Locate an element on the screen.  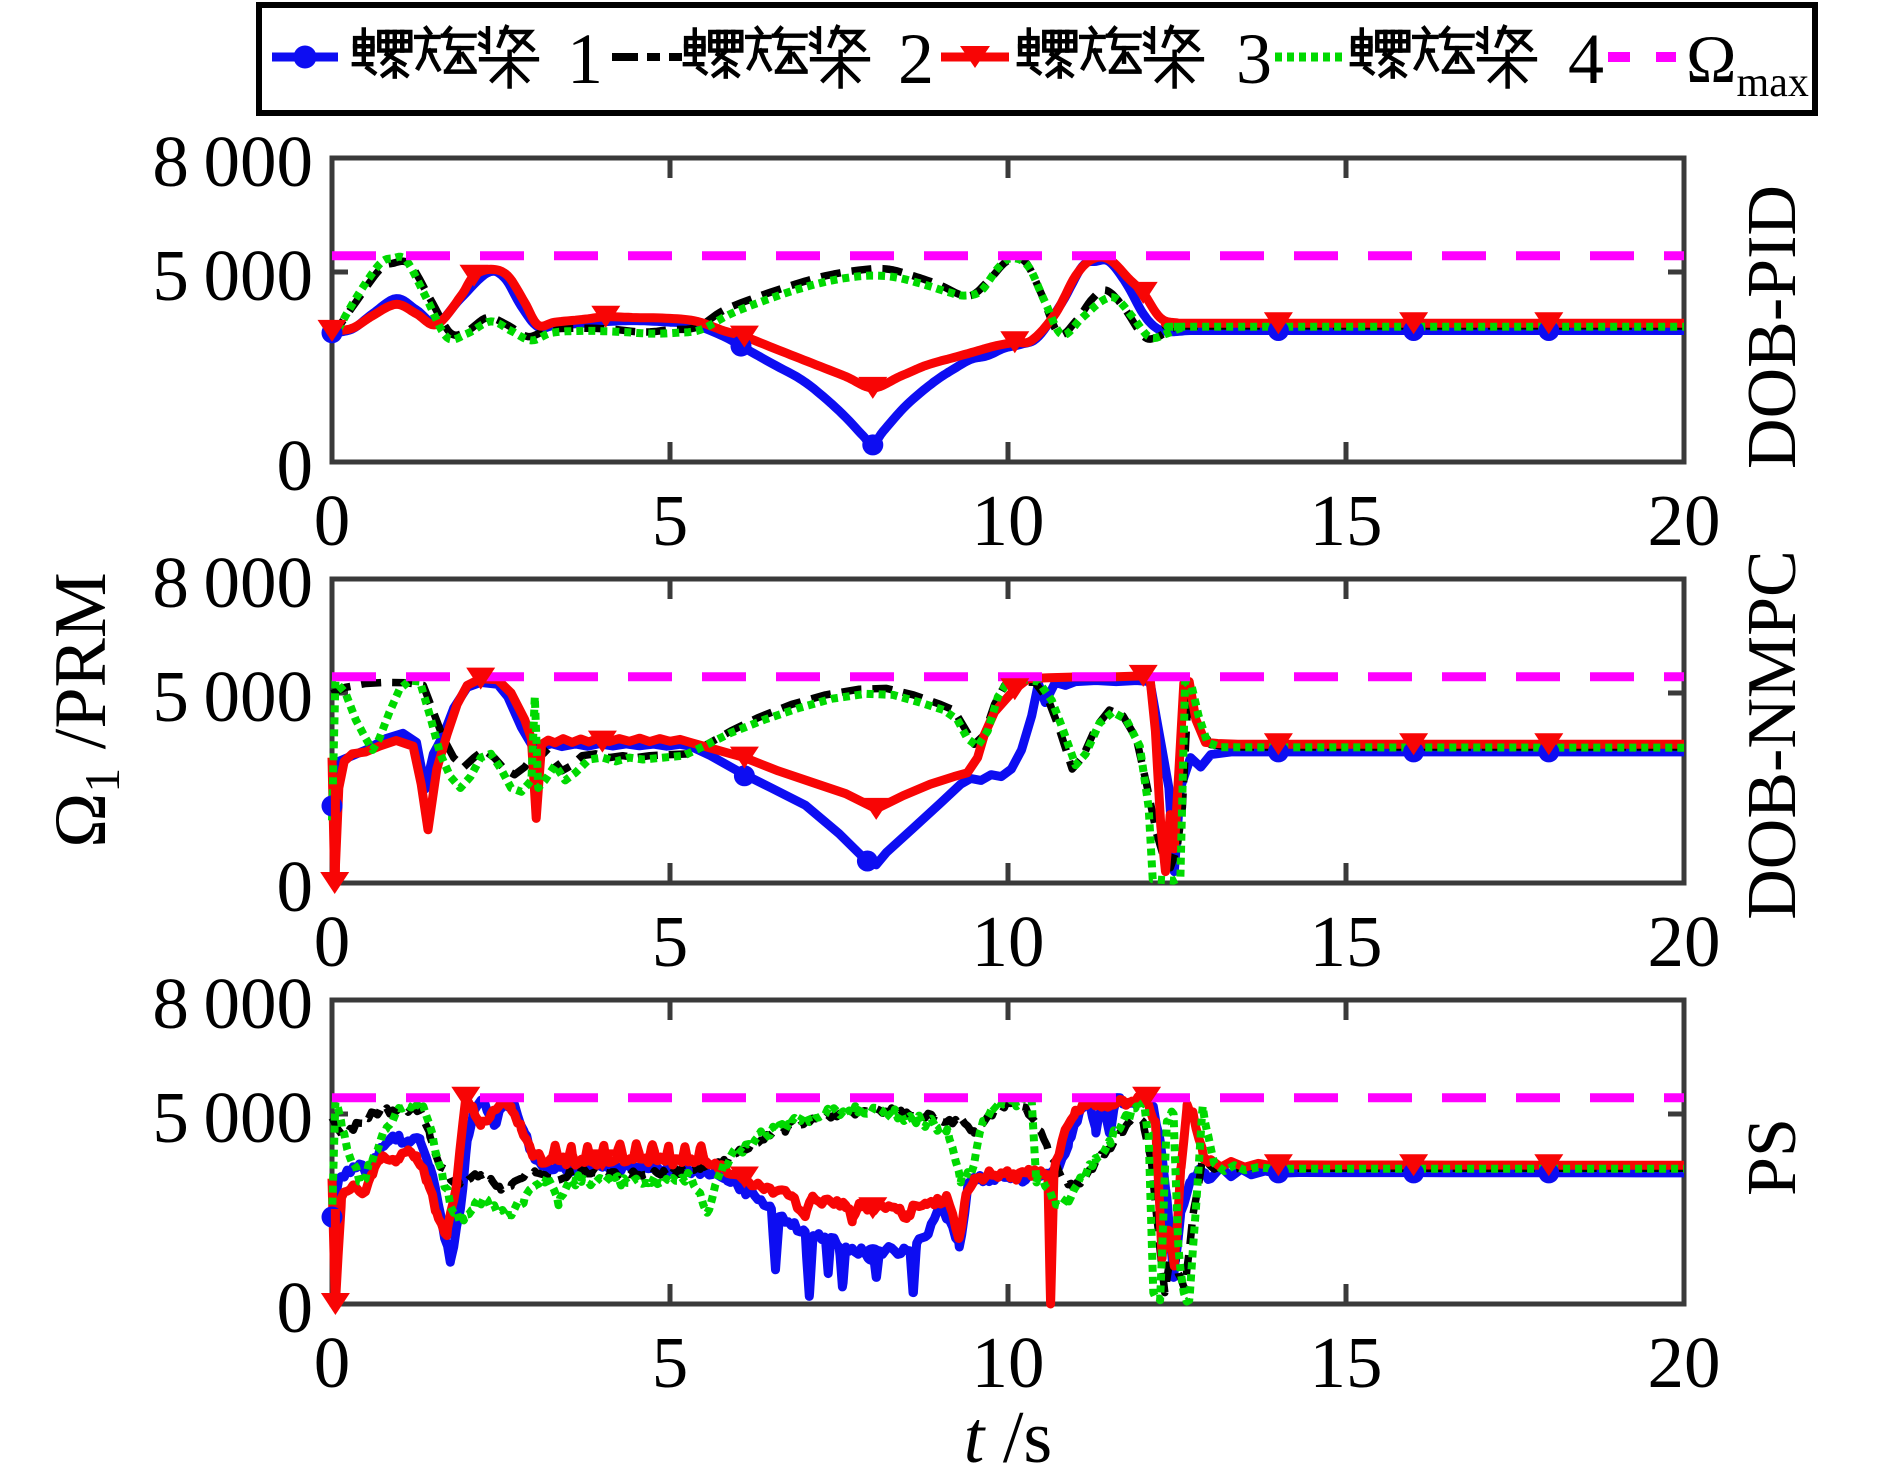
svg-text: 1 is located at coordinates (585, 59).